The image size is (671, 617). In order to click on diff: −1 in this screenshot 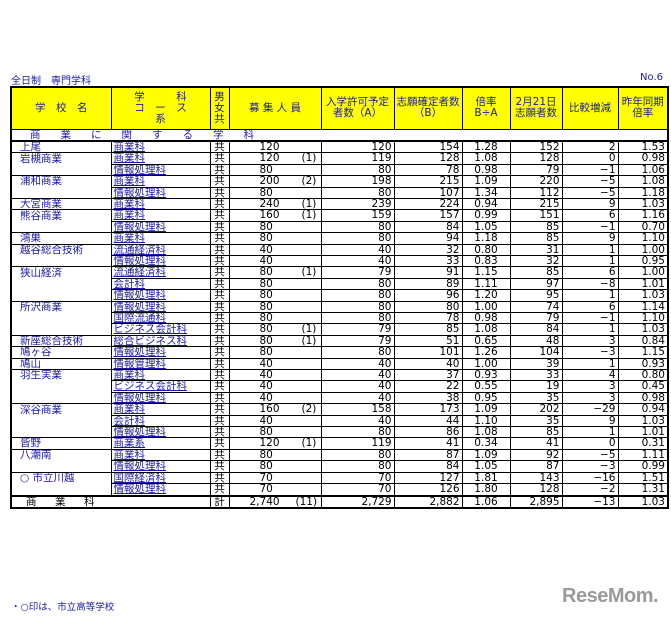, I will do `click(590, 227)`.